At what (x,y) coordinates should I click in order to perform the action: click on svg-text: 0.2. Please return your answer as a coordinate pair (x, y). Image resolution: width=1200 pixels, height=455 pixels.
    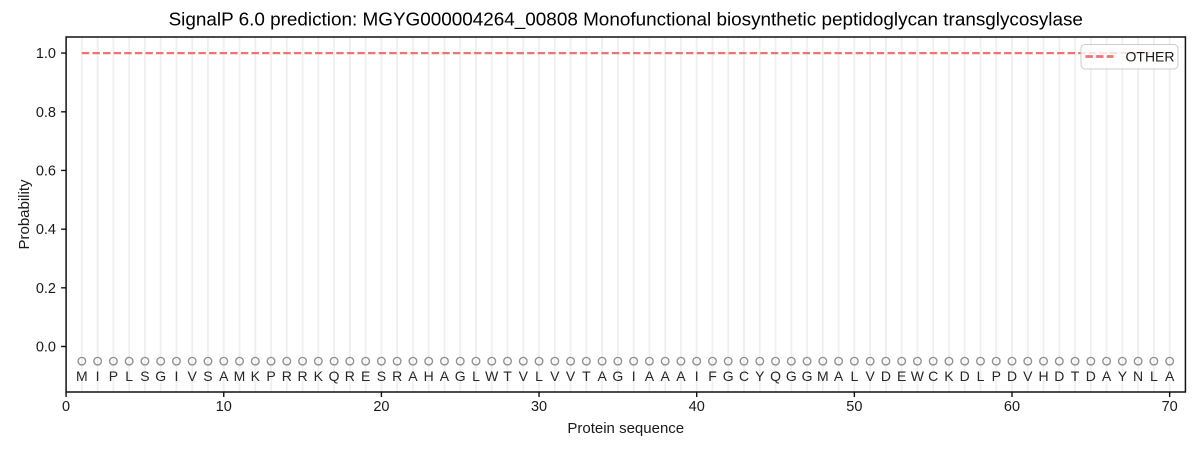
    Looking at the image, I should click on (46, 289).